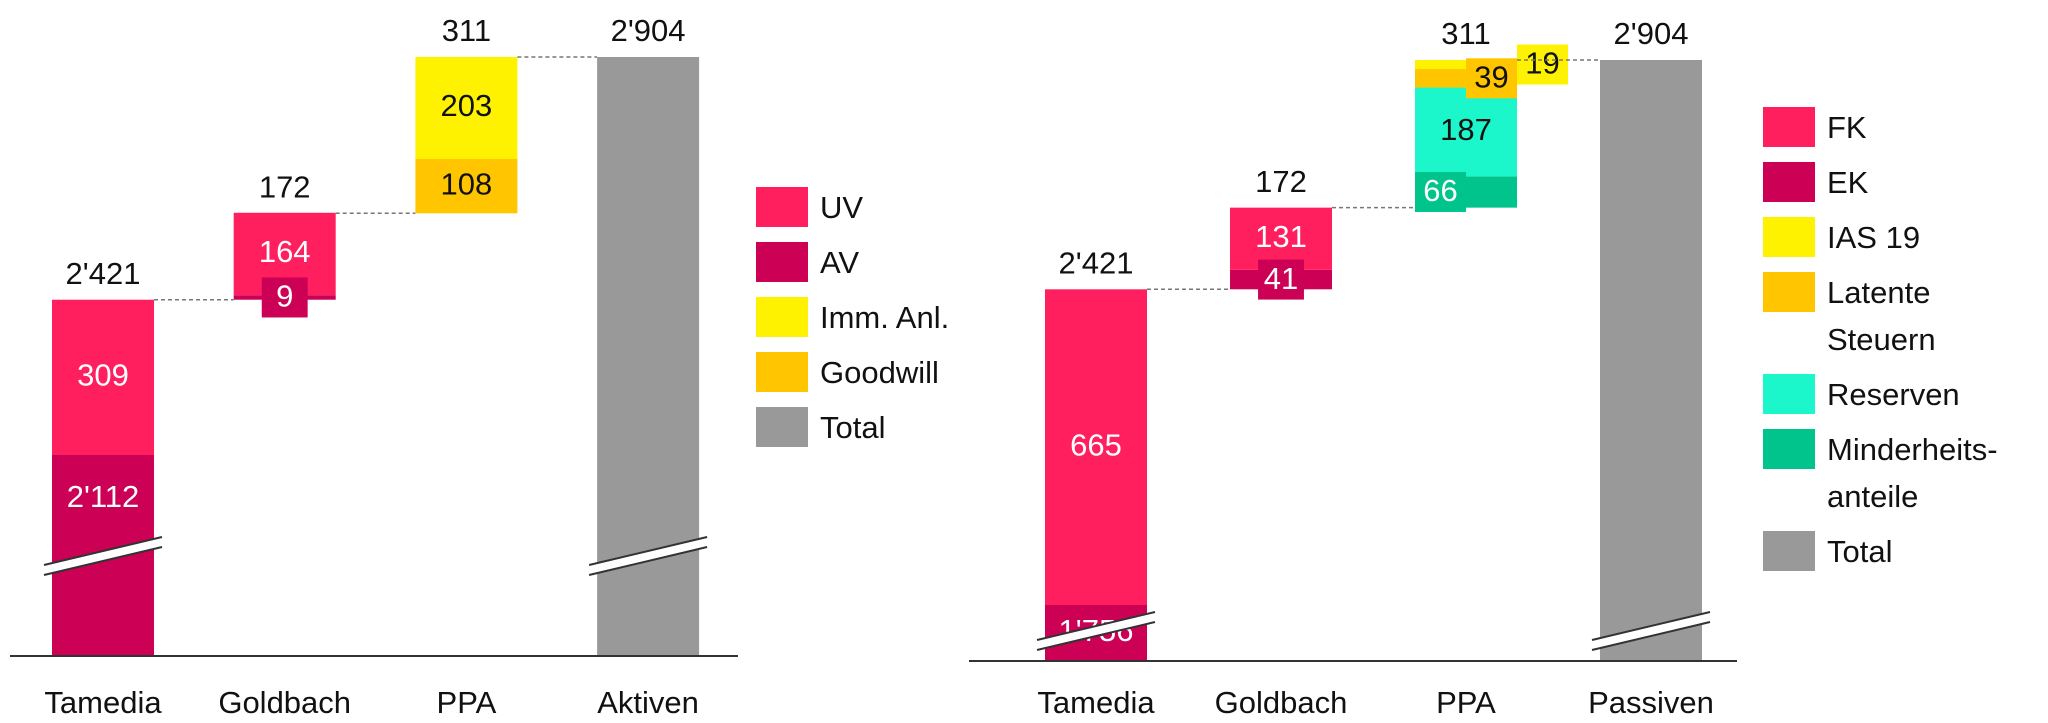 The height and width of the screenshot is (723, 2048). I want to click on legend-item: IAS 19, so click(1895, 237).